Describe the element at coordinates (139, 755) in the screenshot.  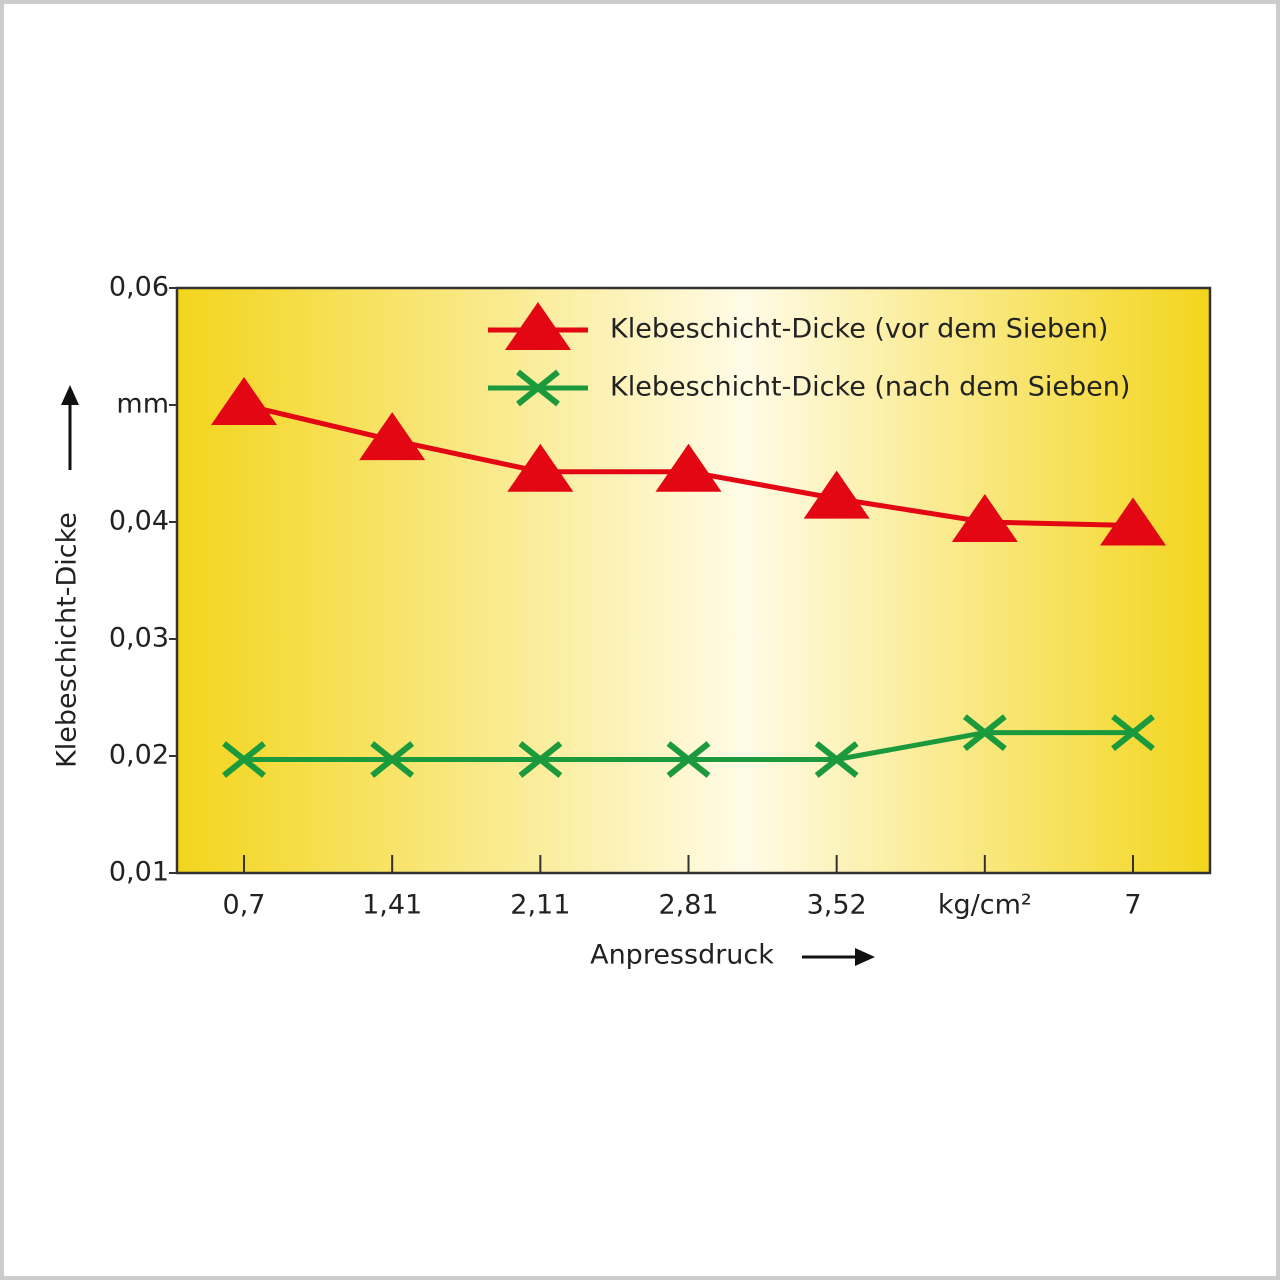
I see `y-tick-label: 0,02` at that location.